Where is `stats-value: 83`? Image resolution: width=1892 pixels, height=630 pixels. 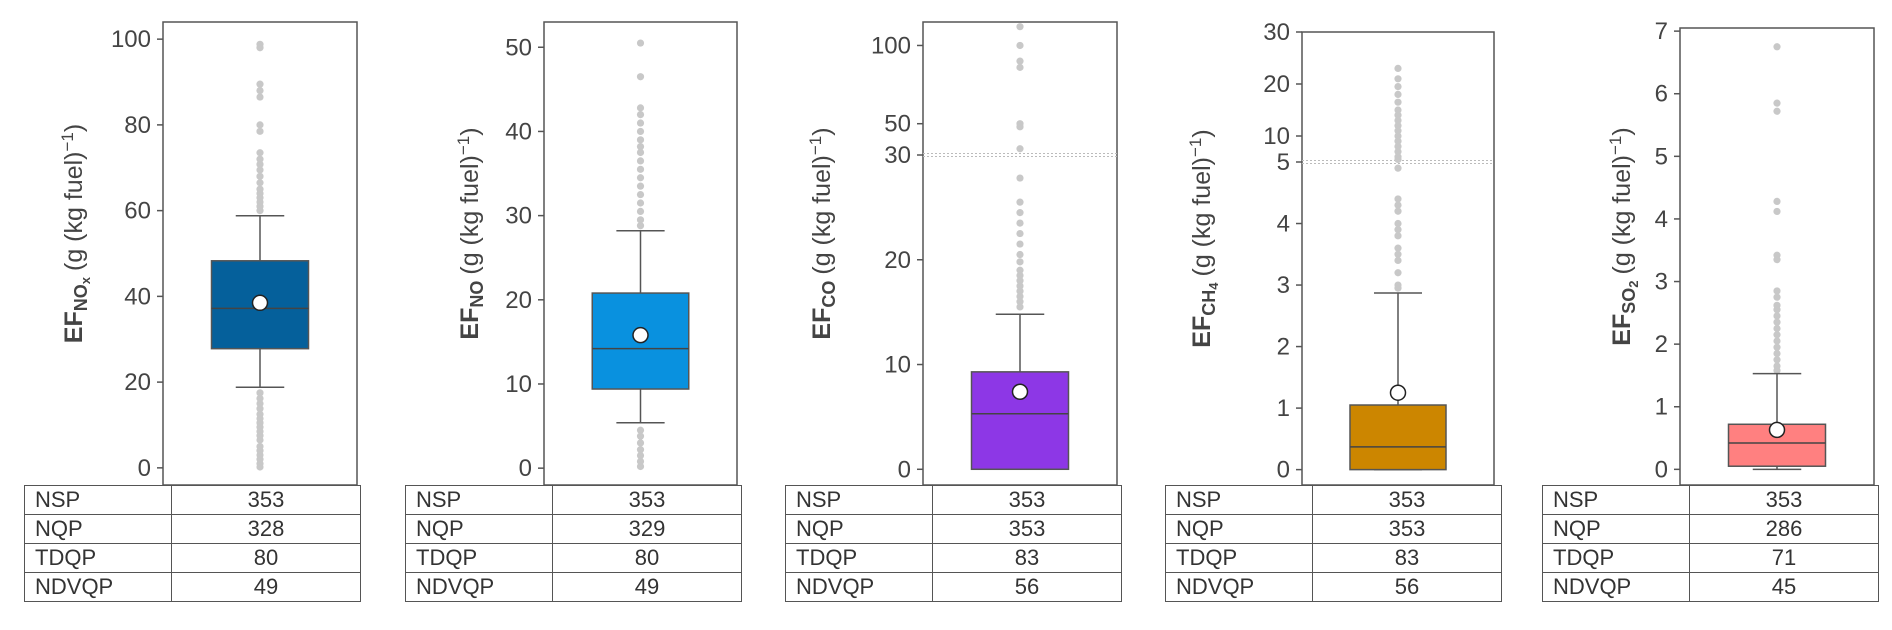 stats-value: 83 is located at coordinates (1027, 558).